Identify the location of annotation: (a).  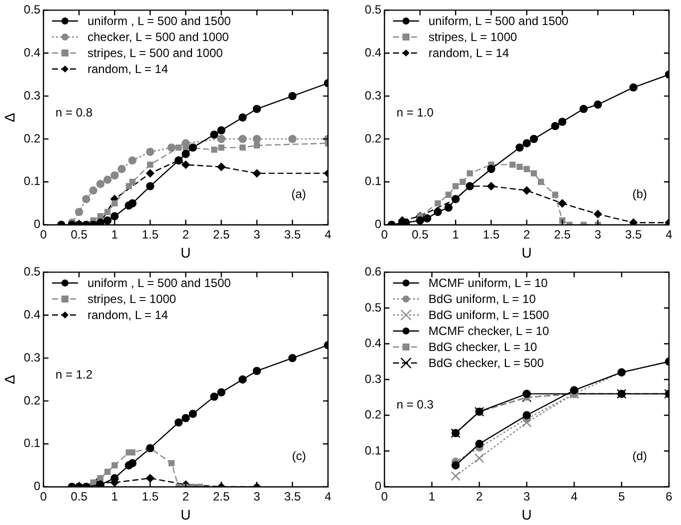
(298, 194).